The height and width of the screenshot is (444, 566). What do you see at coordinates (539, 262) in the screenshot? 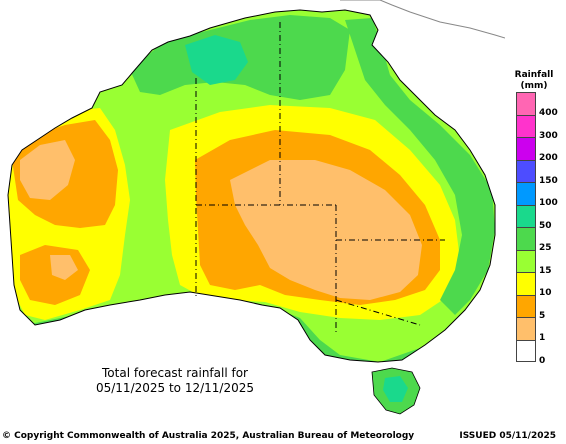
I see `legend-row-15: 15` at bounding box center [539, 262].